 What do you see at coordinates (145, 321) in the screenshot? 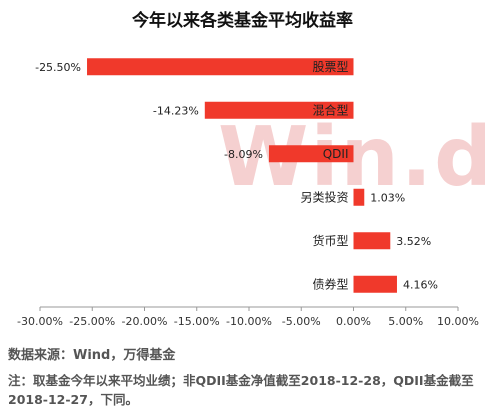
I see `x-tick-label: -20.00%` at bounding box center [145, 321].